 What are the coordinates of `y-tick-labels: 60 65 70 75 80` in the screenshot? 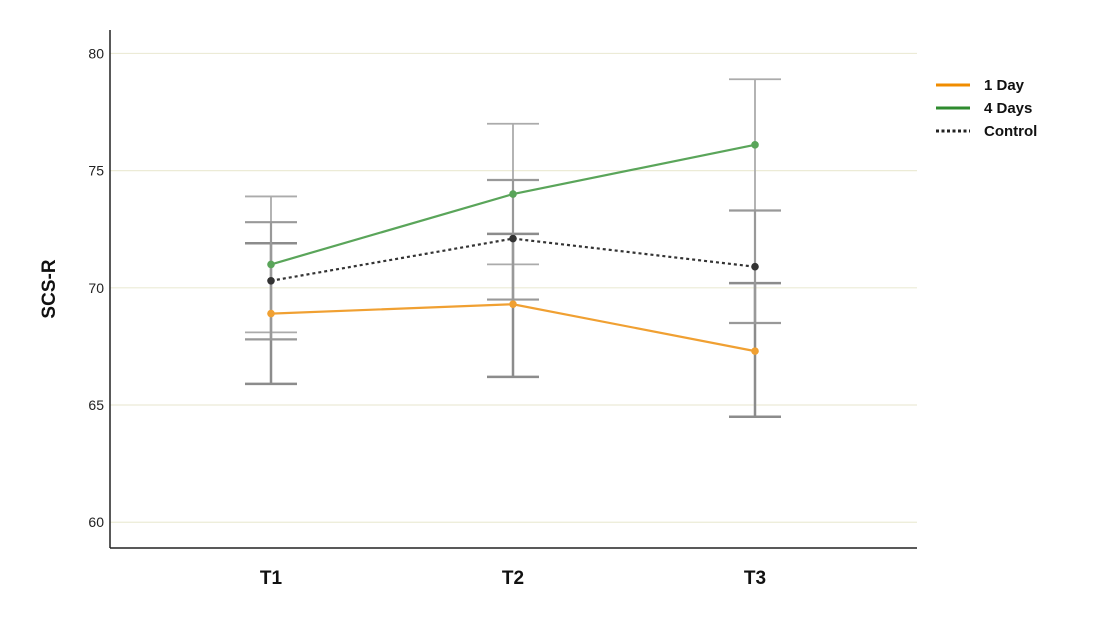 It's located at (96, 287).